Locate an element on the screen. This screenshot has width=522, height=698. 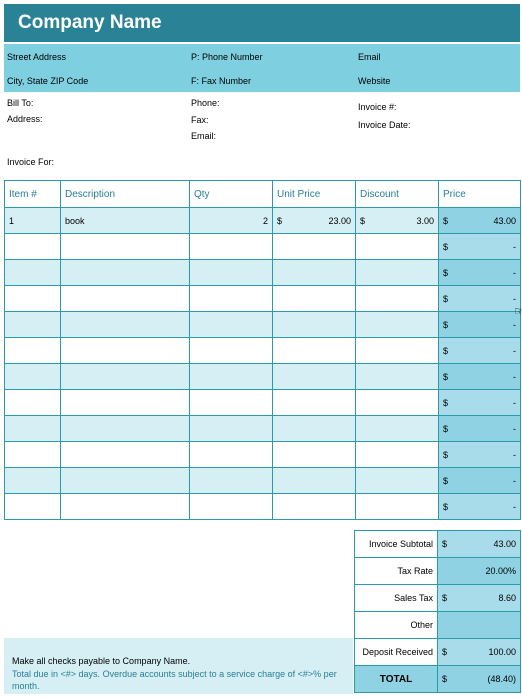
invoice-number-label: Invoice #: is located at coordinates (377, 107).